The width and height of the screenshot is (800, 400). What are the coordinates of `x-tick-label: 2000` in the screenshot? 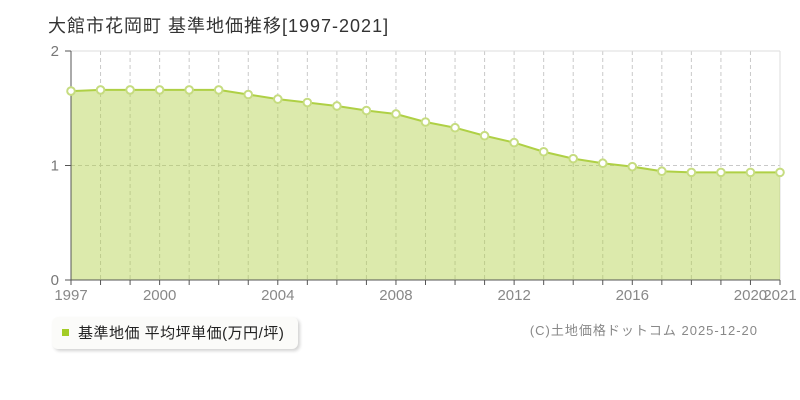 It's located at (159, 295).